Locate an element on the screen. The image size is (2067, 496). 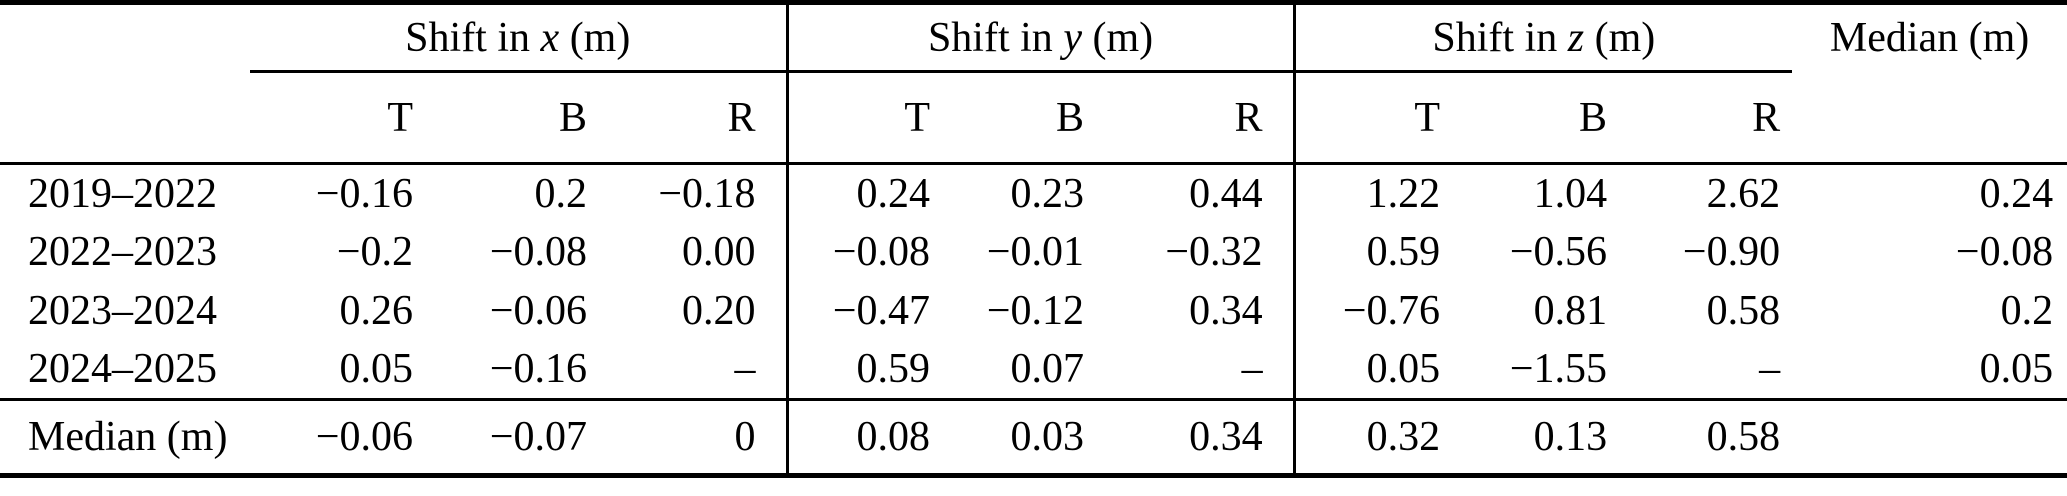
math-var-x: x is located at coordinates (550, 37).